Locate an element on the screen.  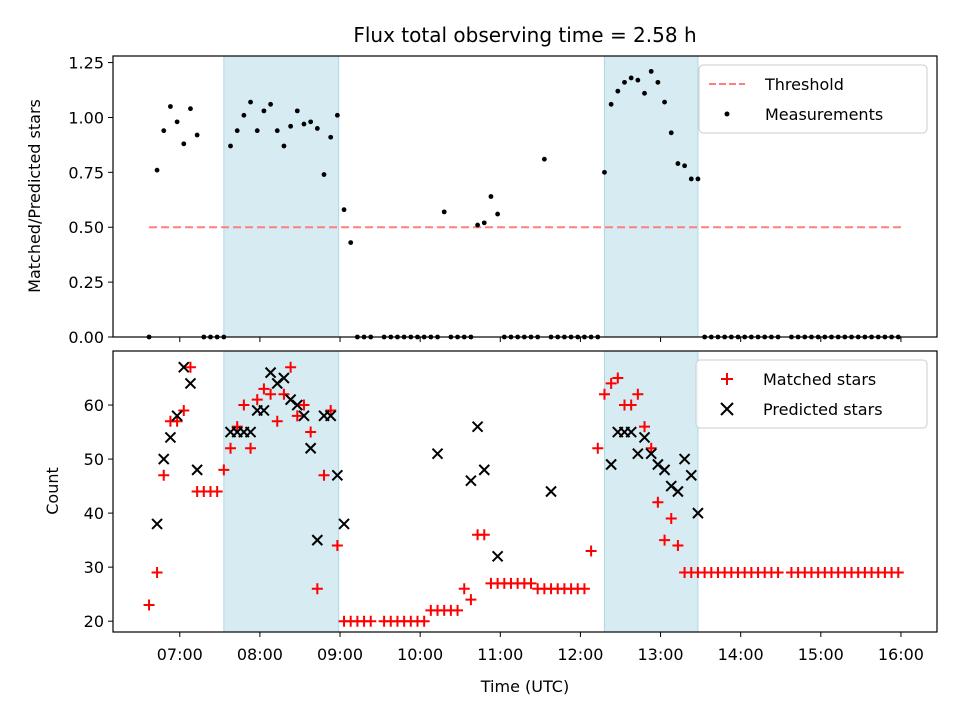
y-tick-label: 0.75 is located at coordinates (86, 172).